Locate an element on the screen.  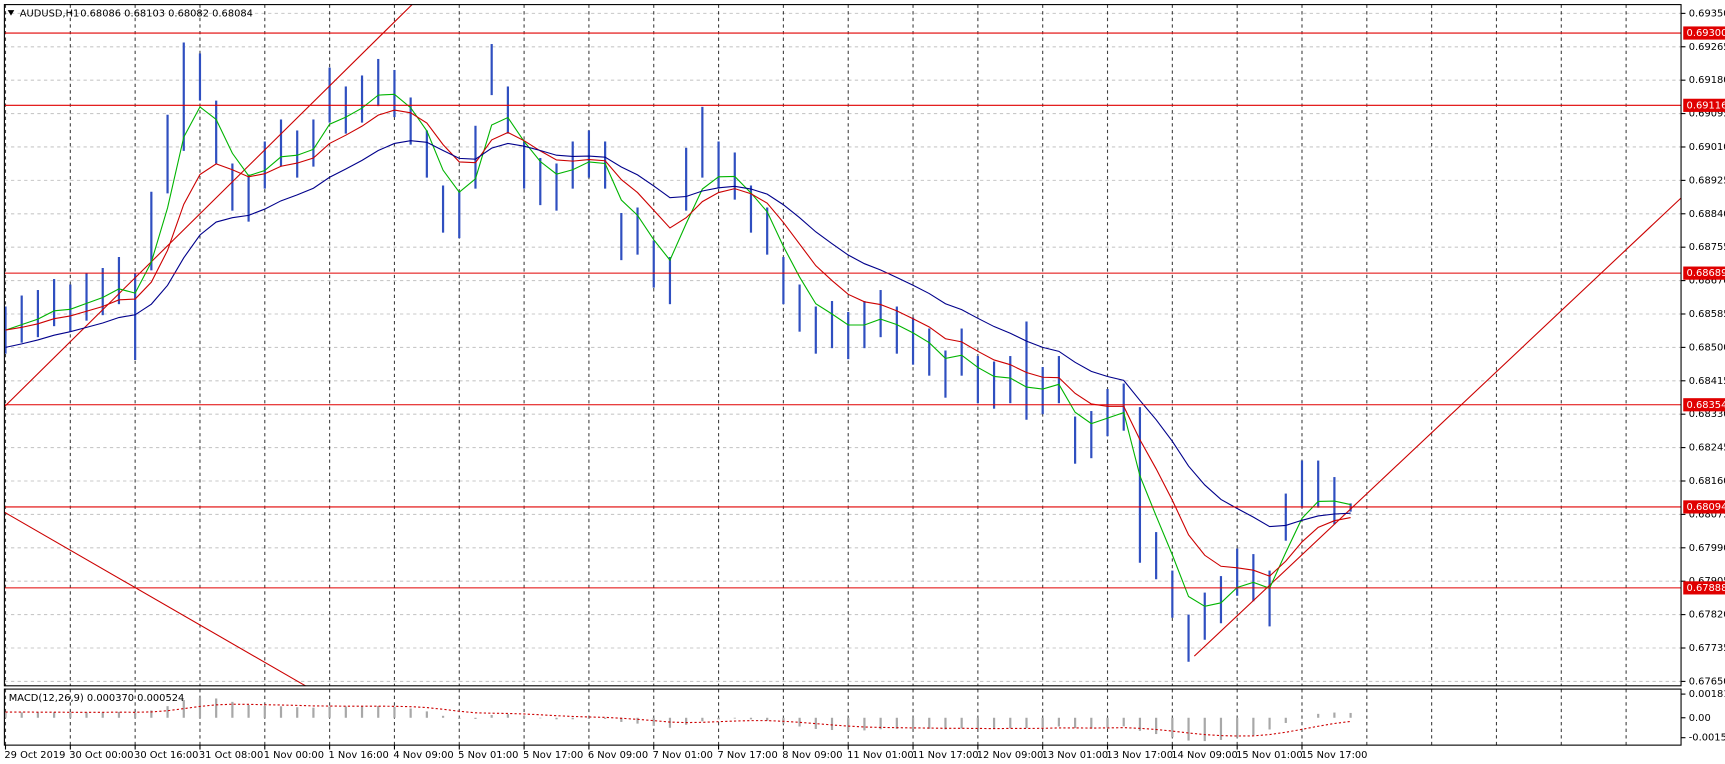
price-level-label: 0.69300 is located at coordinates (1706, 33).